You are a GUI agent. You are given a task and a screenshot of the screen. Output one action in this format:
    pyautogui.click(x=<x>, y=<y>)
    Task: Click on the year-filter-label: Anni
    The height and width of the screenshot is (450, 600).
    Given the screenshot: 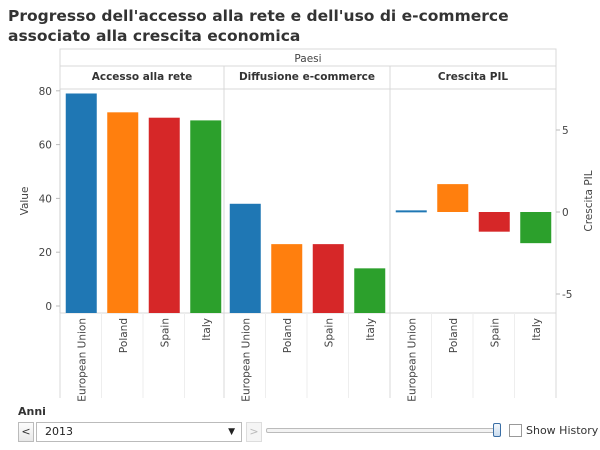 What is the action you would take?
    pyautogui.click(x=32, y=411)
    